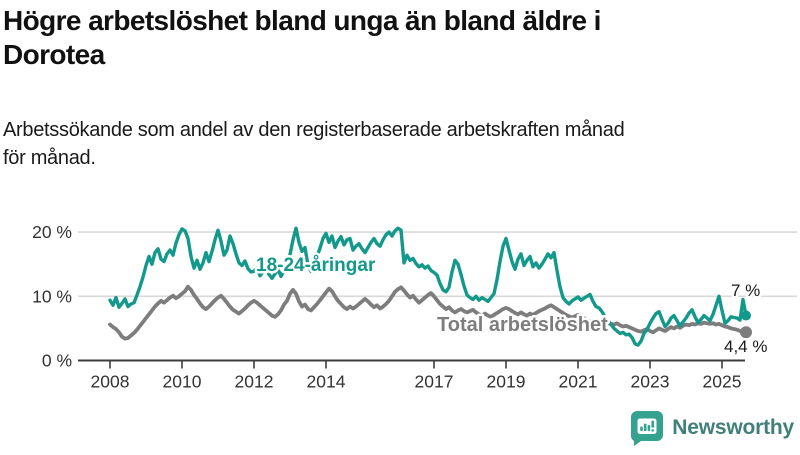 Image resolution: width=800 pixels, height=455 pixels. I want to click on brand-name: Newsworthy, so click(733, 427).